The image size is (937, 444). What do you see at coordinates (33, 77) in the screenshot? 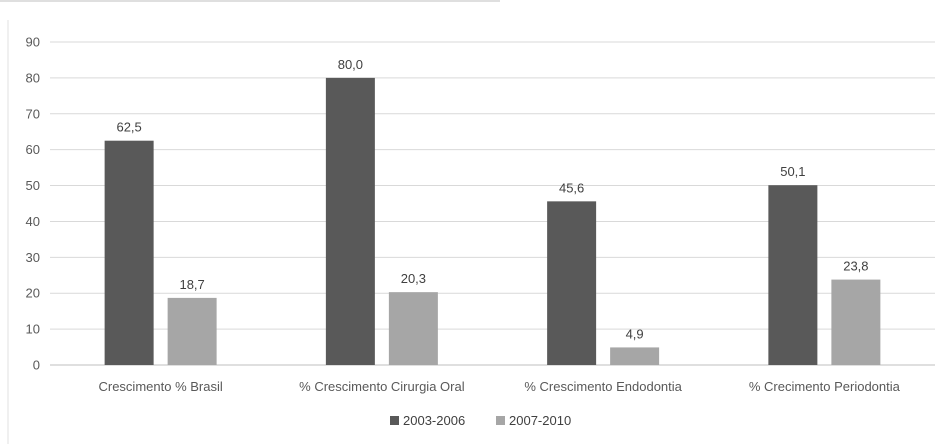
I see `y-tick-label: 80` at bounding box center [33, 77].